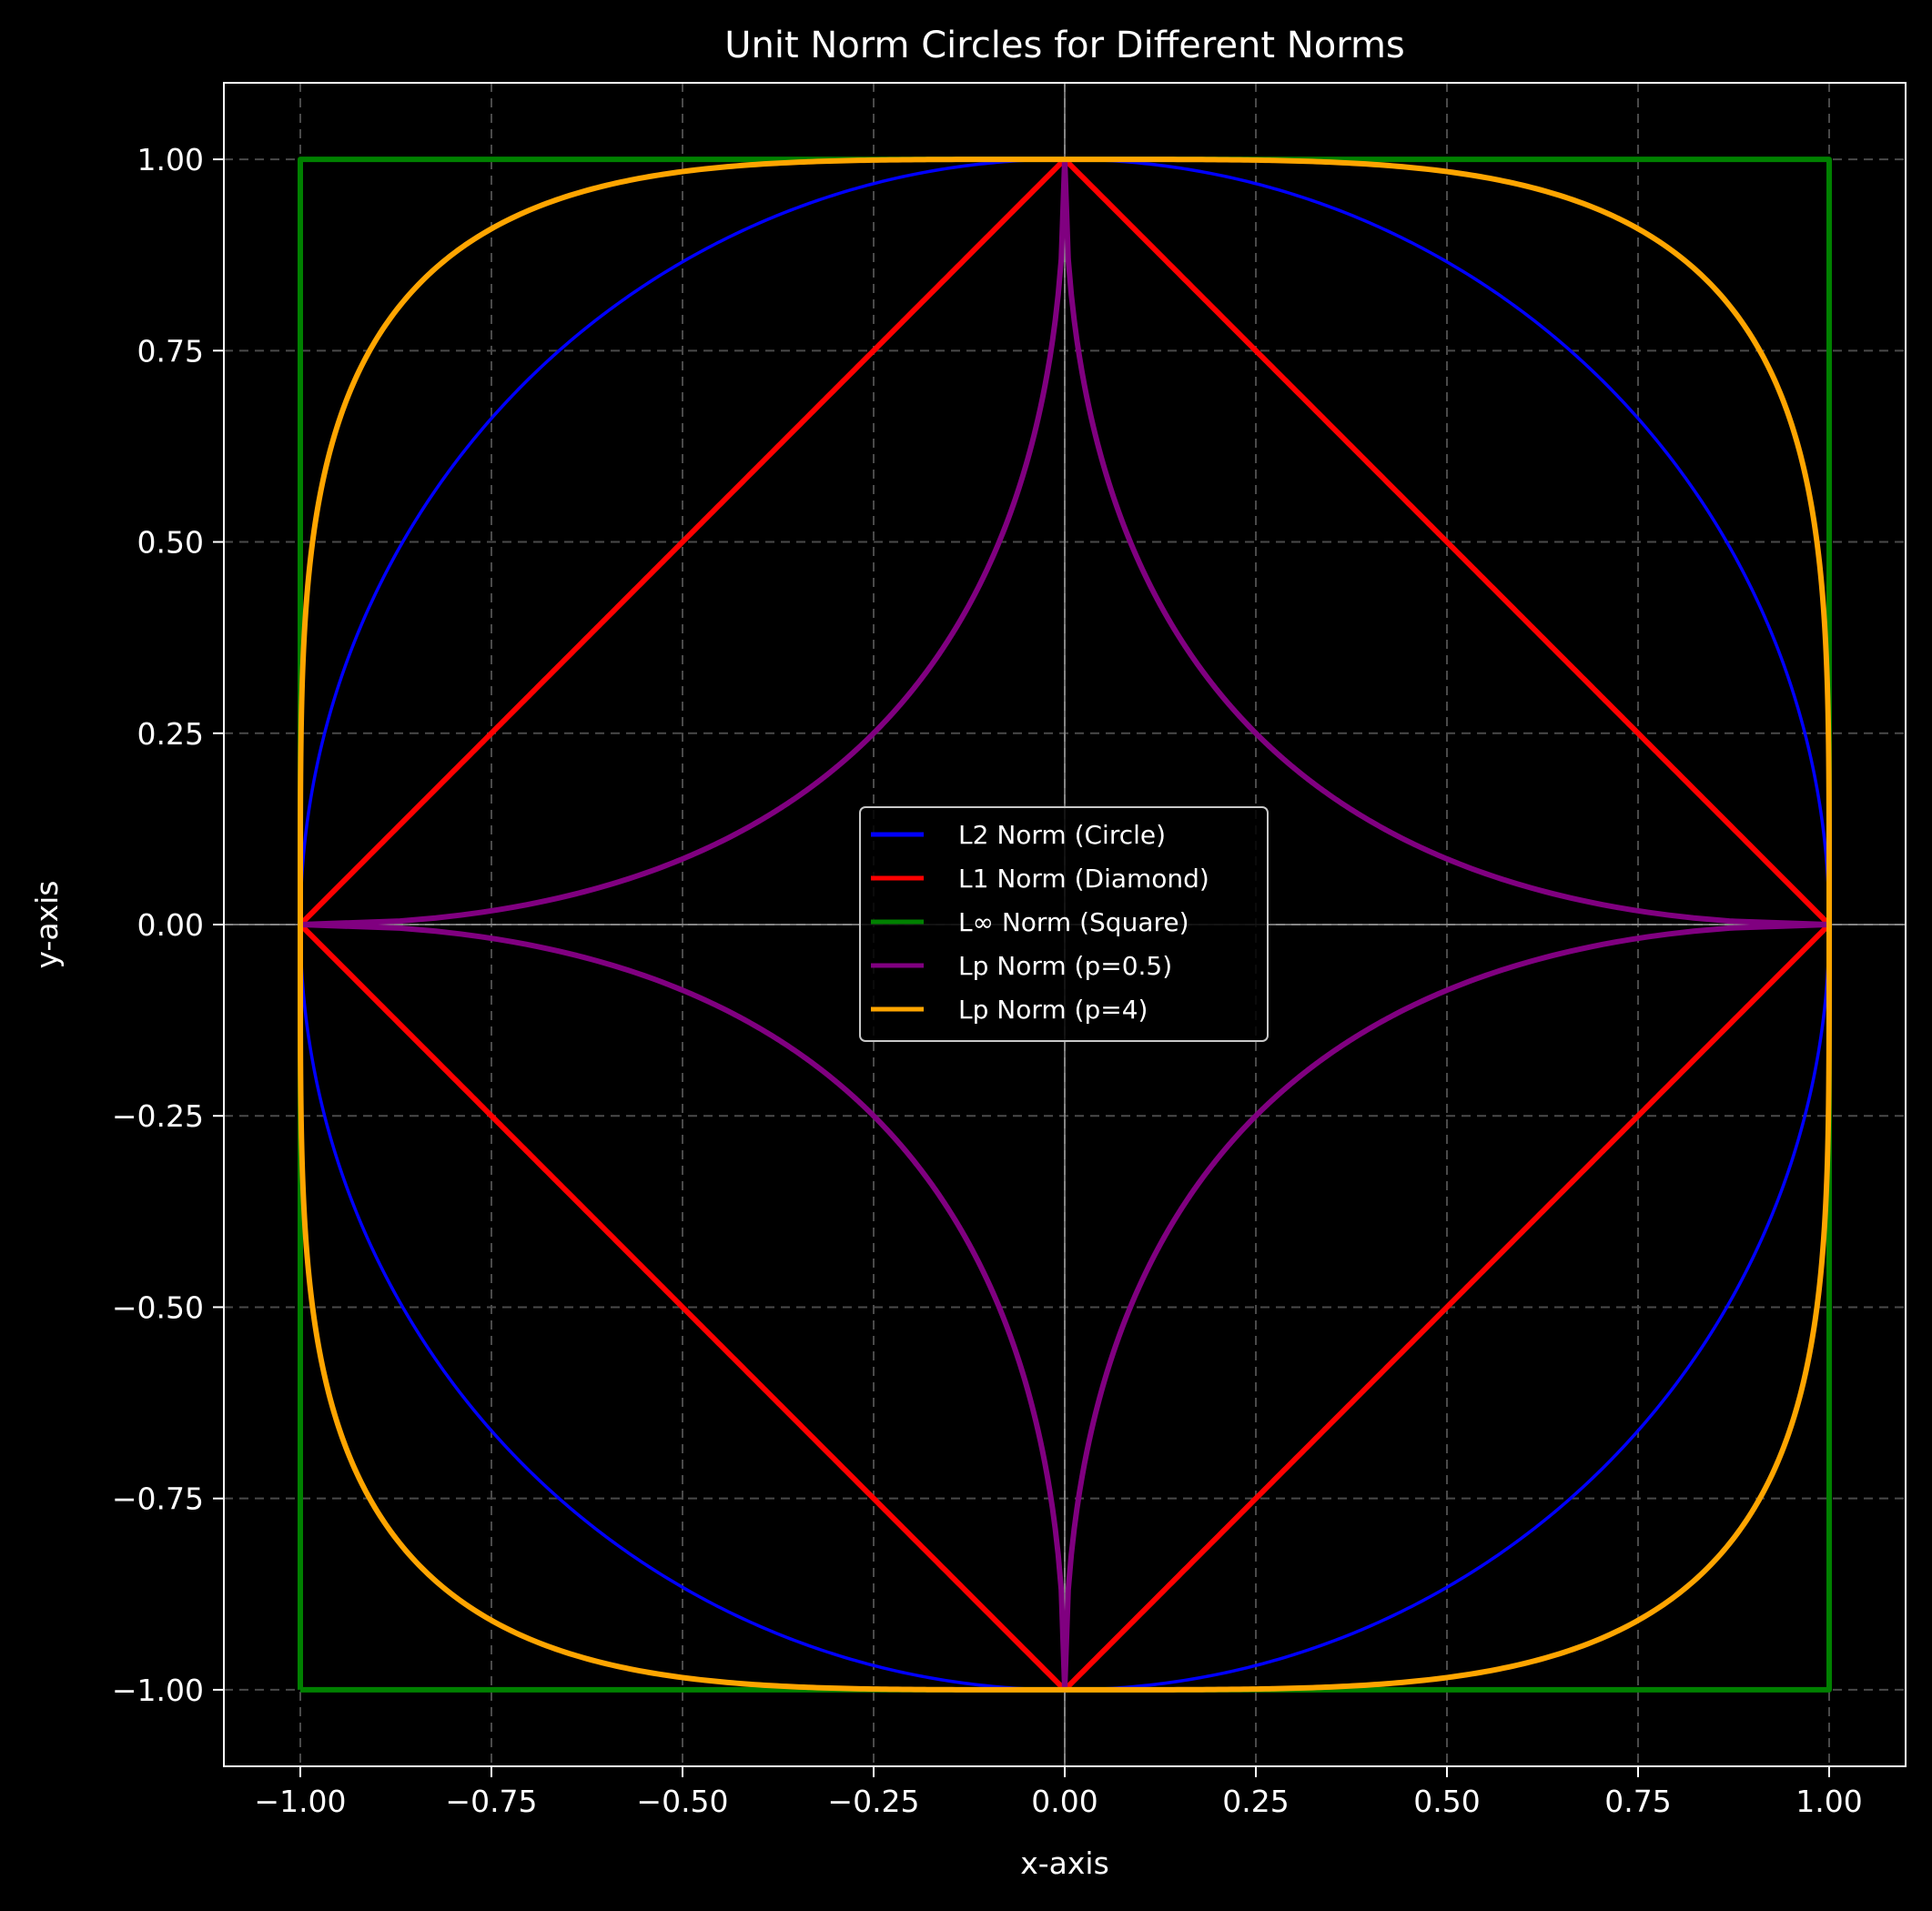 Image resolution: width=1932 pixels, height=1911 pixels. What do you see at coordinates (1073, 922) in the screenshot?
I see `legend-label-2: L∞ Norm (Square)` at bounding box center [1073, 922].